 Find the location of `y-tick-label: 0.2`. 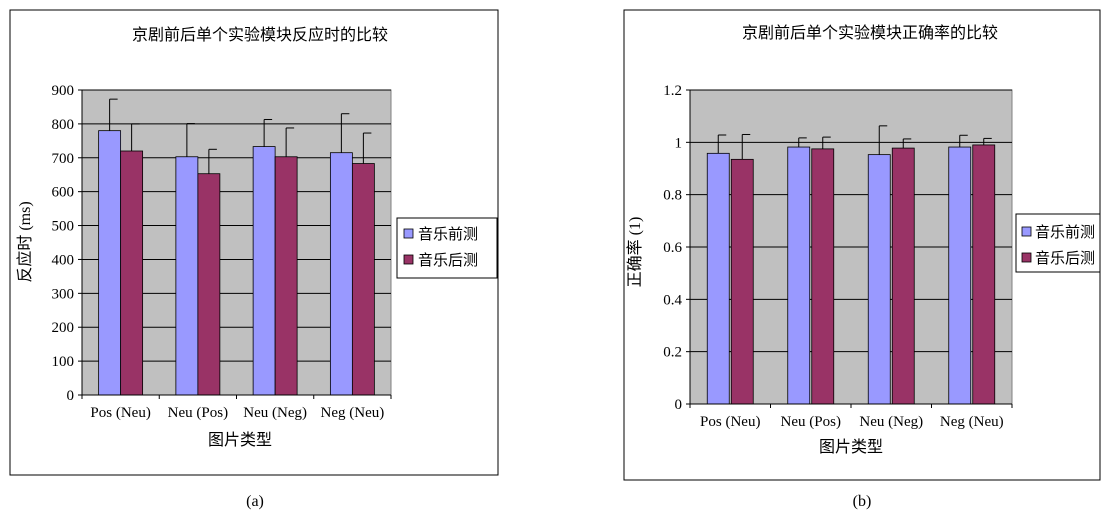

y-tick-label: 0.2 is located at coordinates (672, 353).